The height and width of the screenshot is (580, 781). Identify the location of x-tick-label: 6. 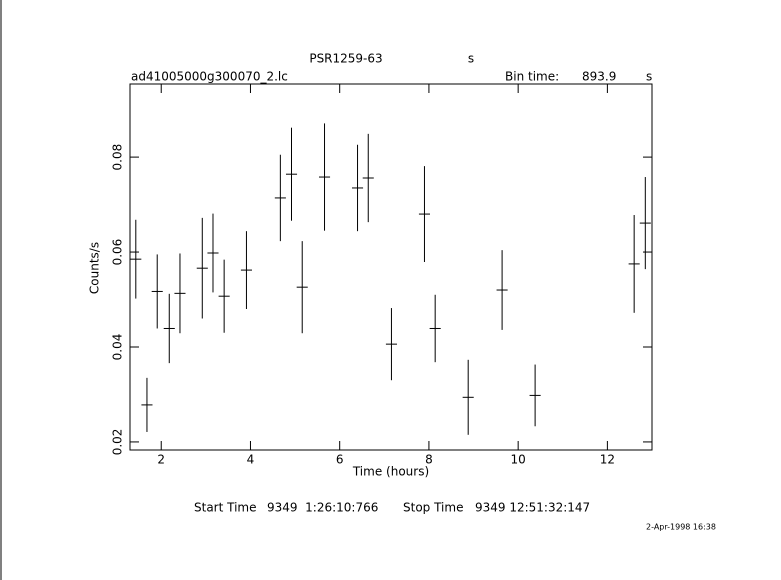
(340, 460).